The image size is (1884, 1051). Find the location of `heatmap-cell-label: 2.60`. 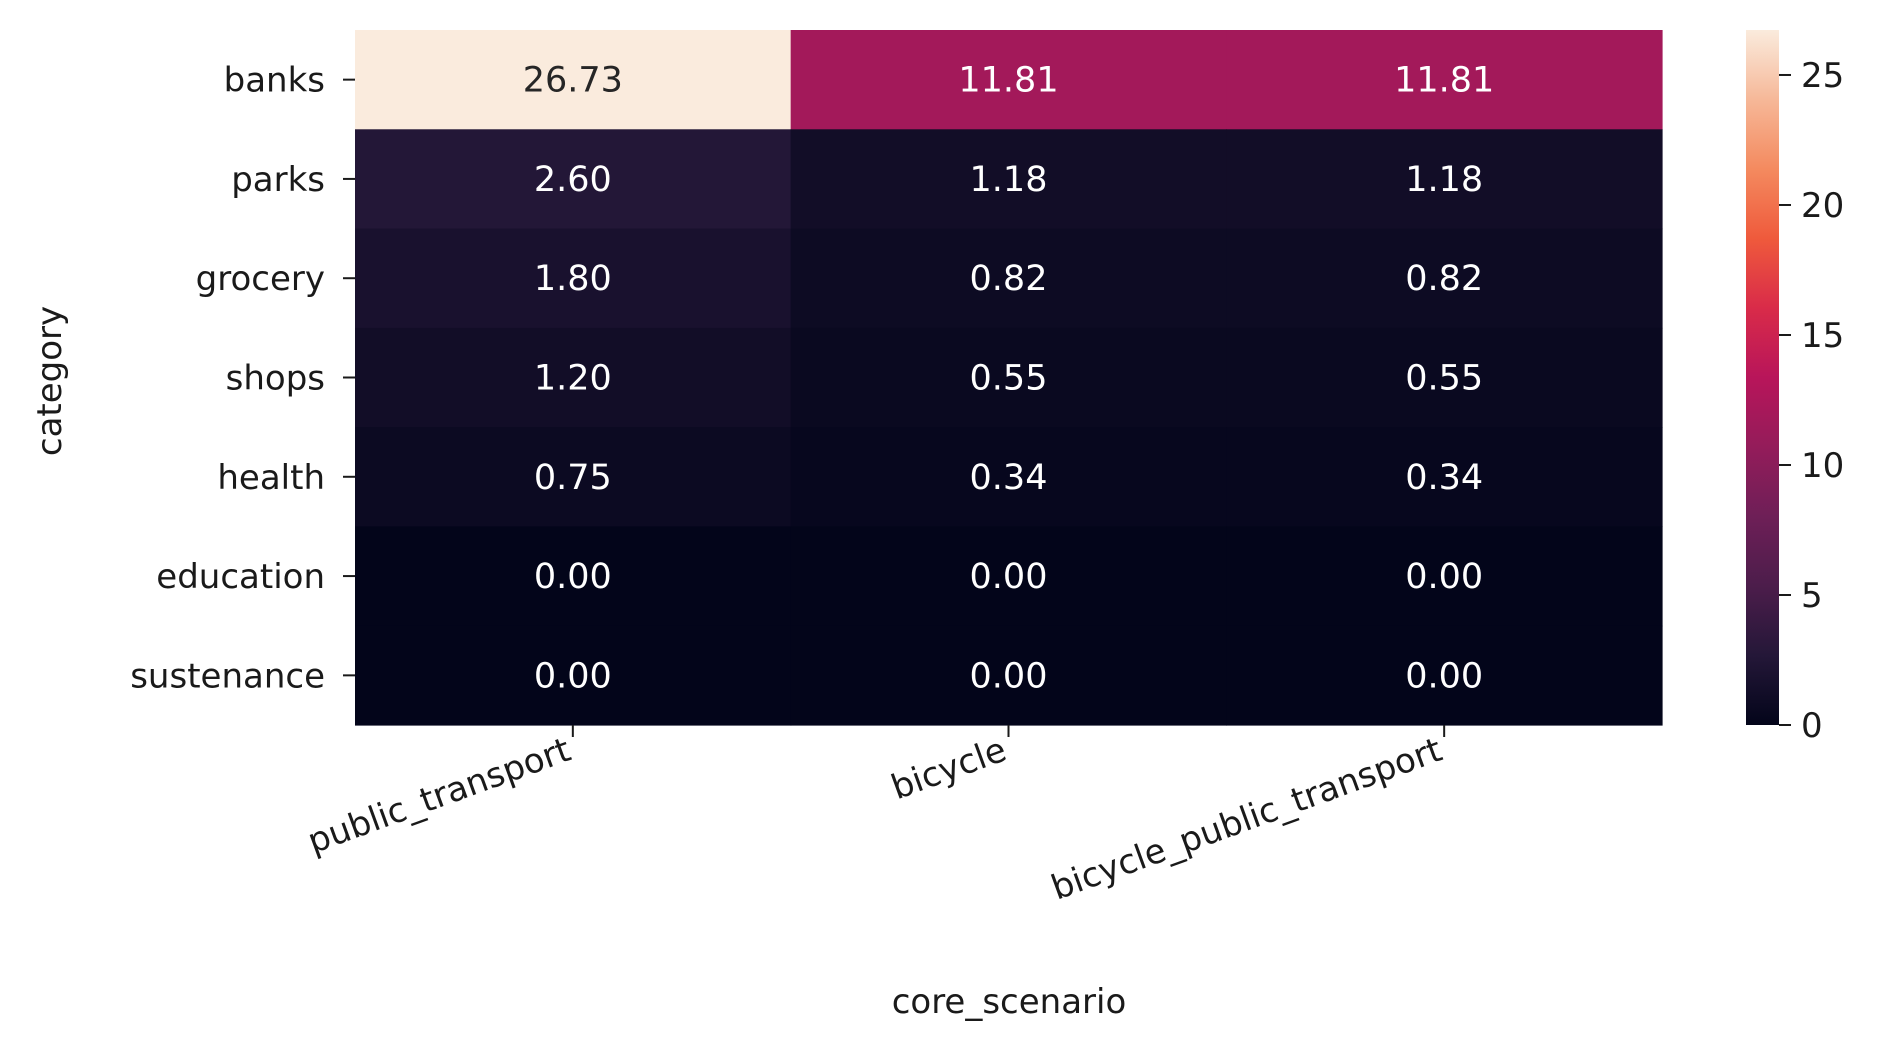

heatmap-cell-label: 2.60 is located at coordinates (573, 180).